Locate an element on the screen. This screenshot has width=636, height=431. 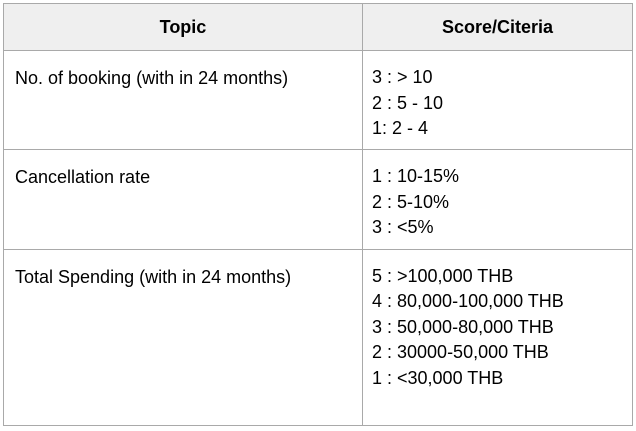
topic-text: No. of booking (with in 24 months) is located at coordinates (152, 78).